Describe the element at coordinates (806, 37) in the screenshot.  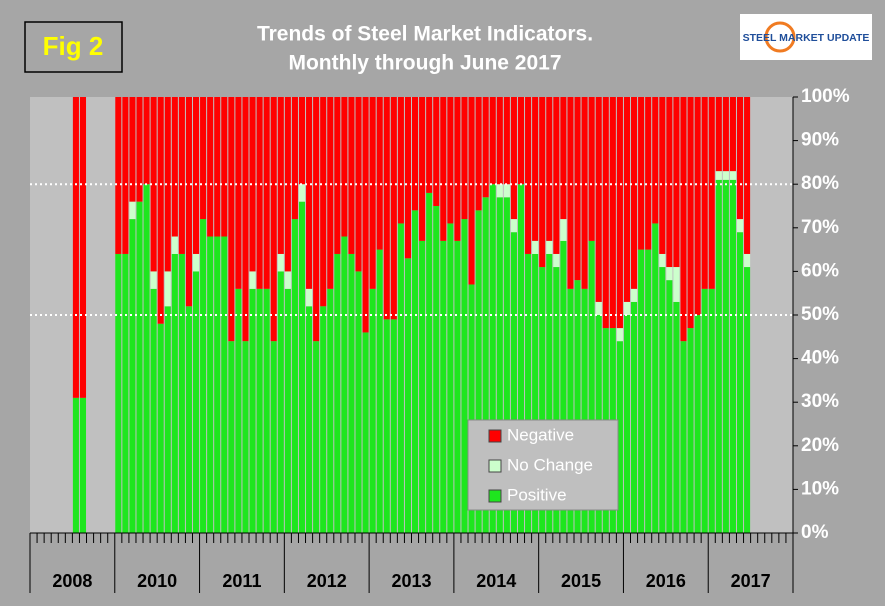
I see `logo-box` at that location.